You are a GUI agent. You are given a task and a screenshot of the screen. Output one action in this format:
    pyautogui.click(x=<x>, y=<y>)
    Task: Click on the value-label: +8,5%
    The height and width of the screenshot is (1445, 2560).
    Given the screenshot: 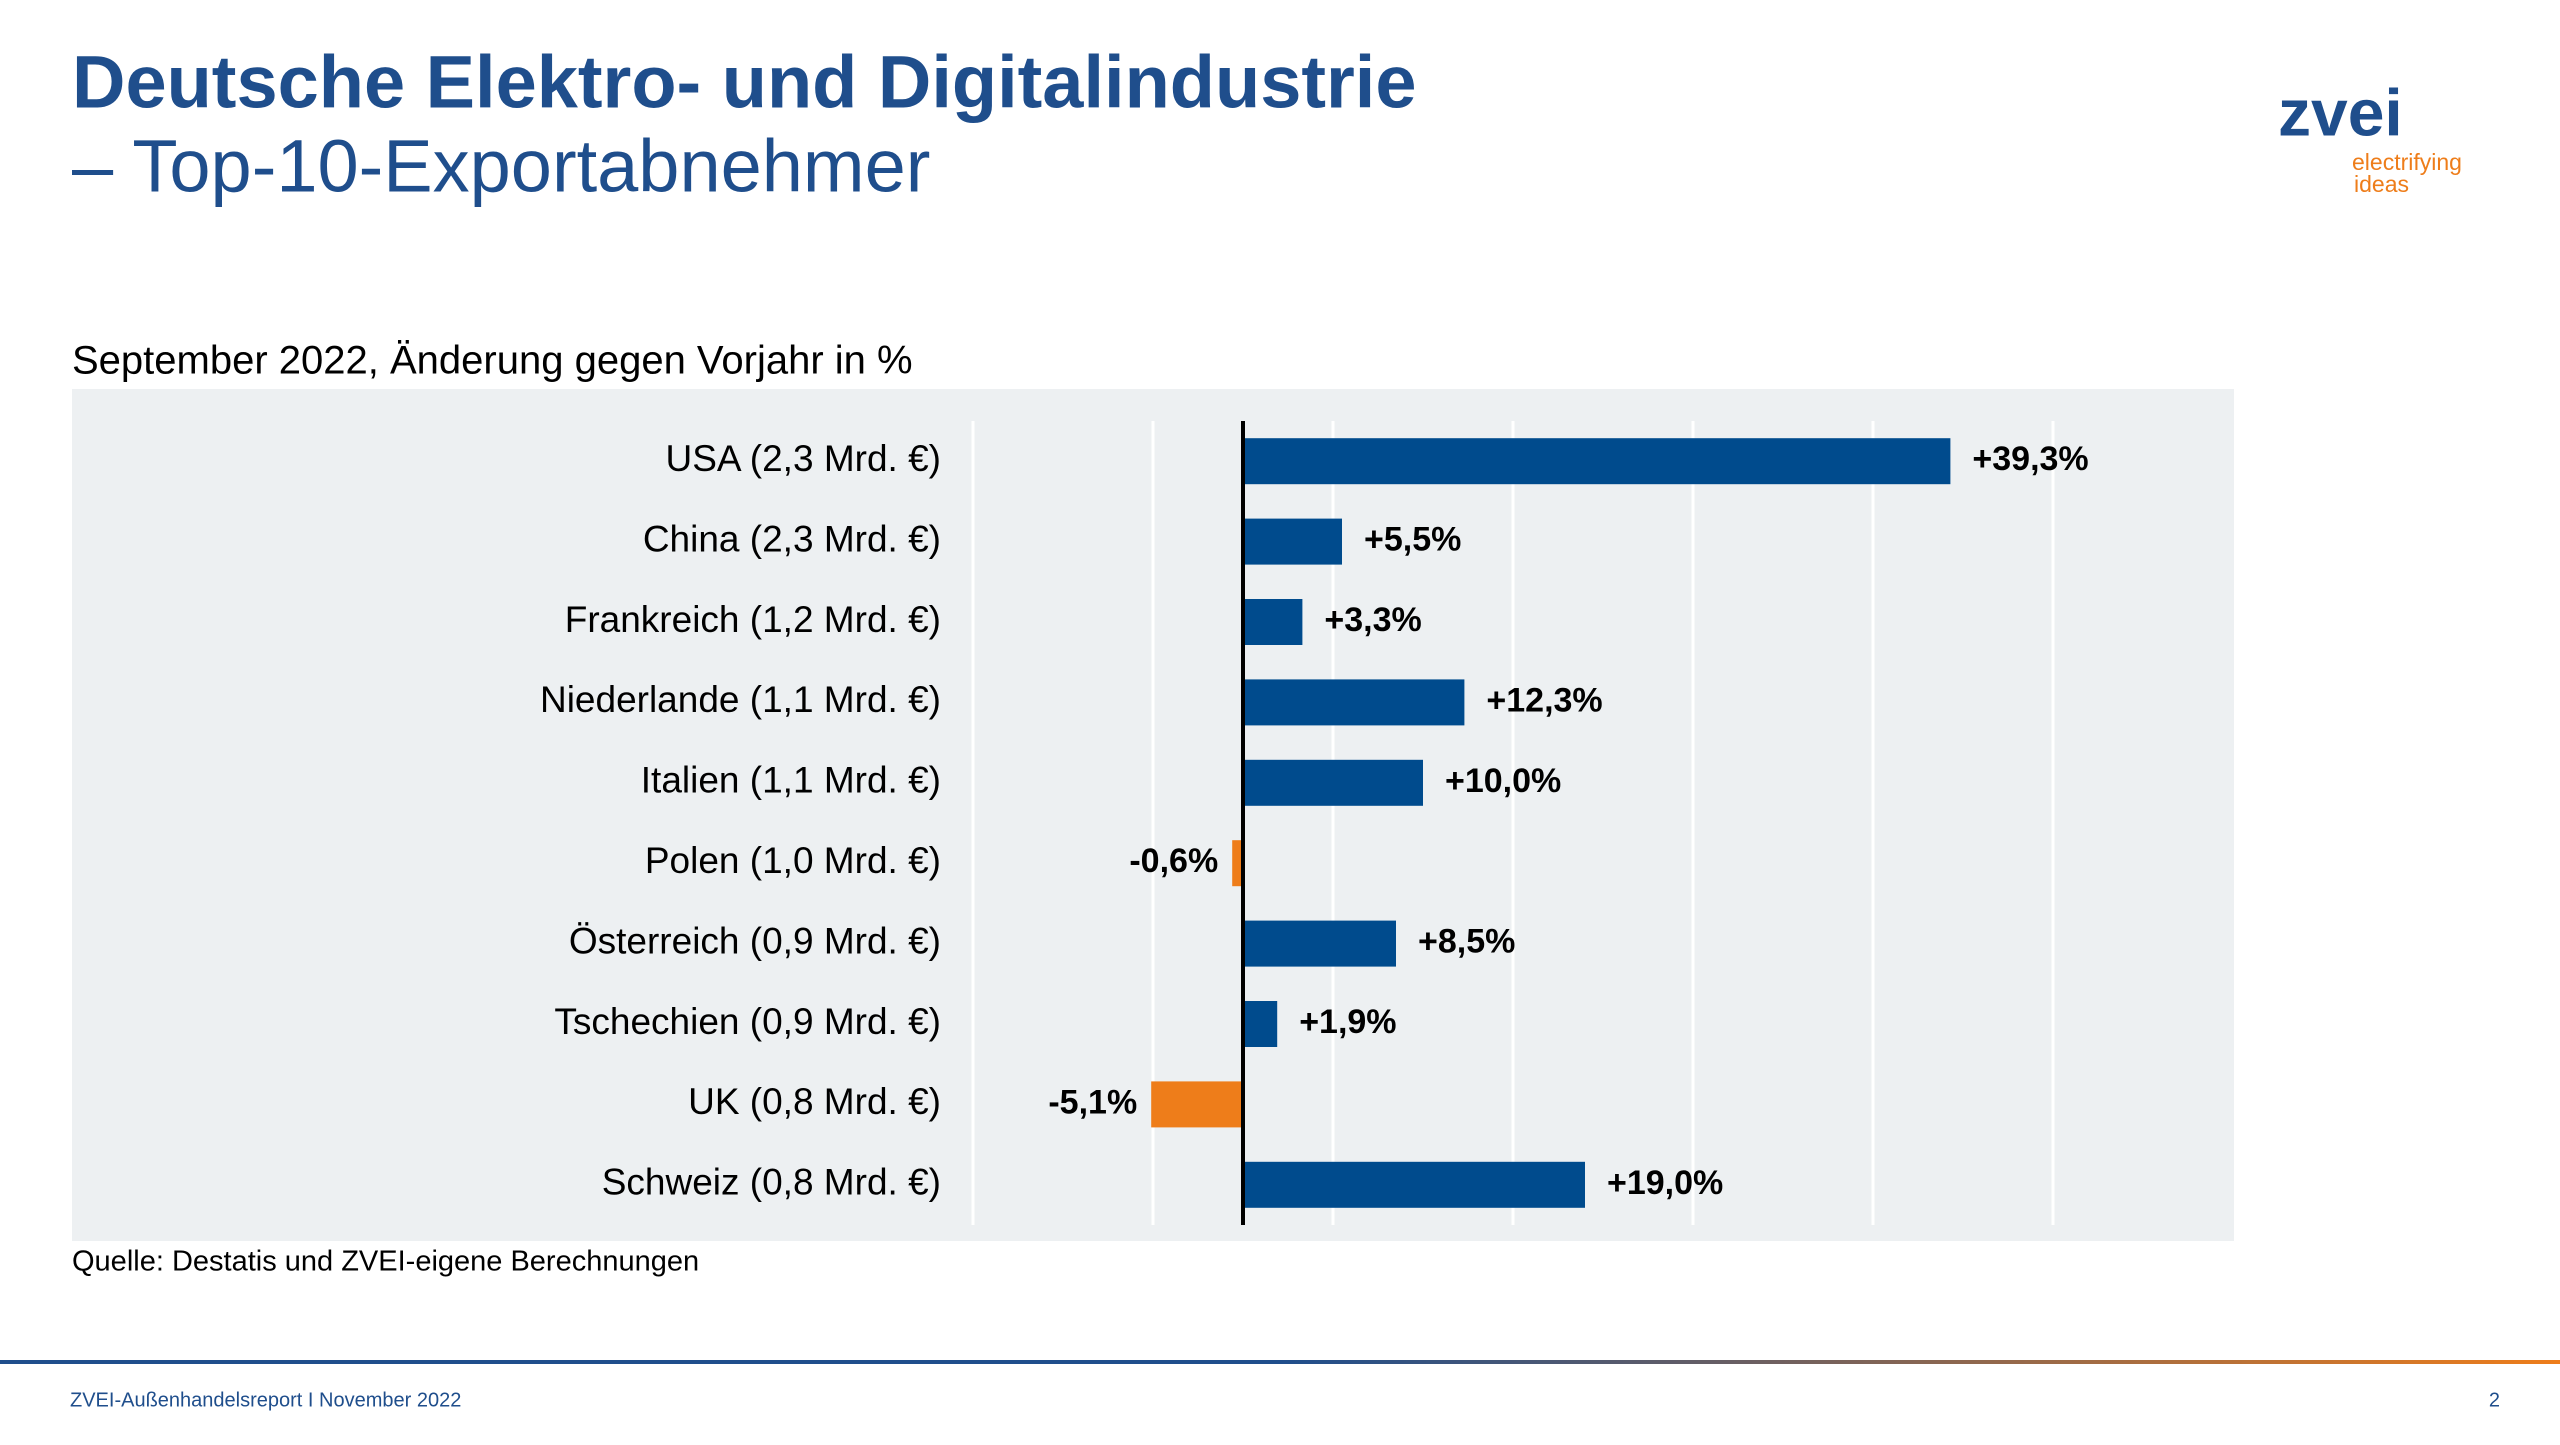 What is the action you would take?
    pyautogui.click(x=1466, y=942)
    